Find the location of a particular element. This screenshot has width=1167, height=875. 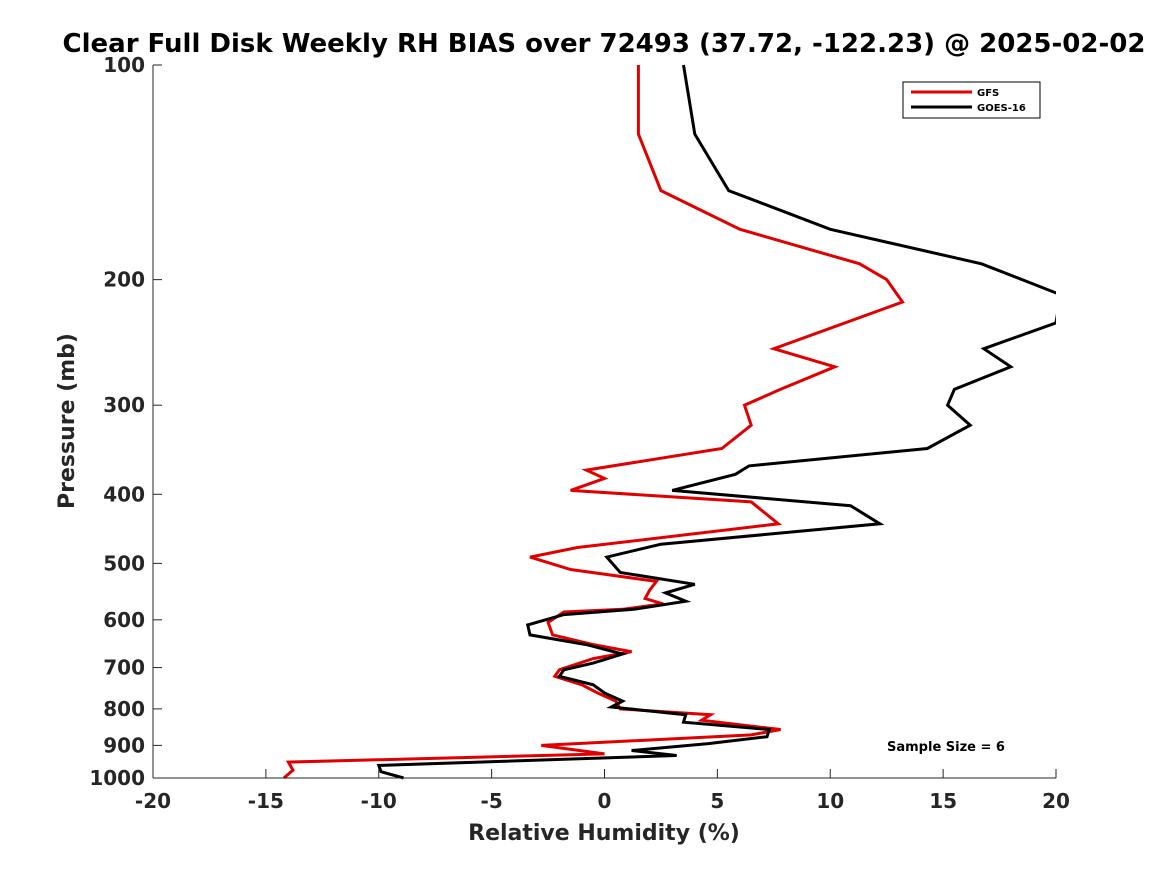

y-tick-label: 300 is located at coordinates (124, 405).